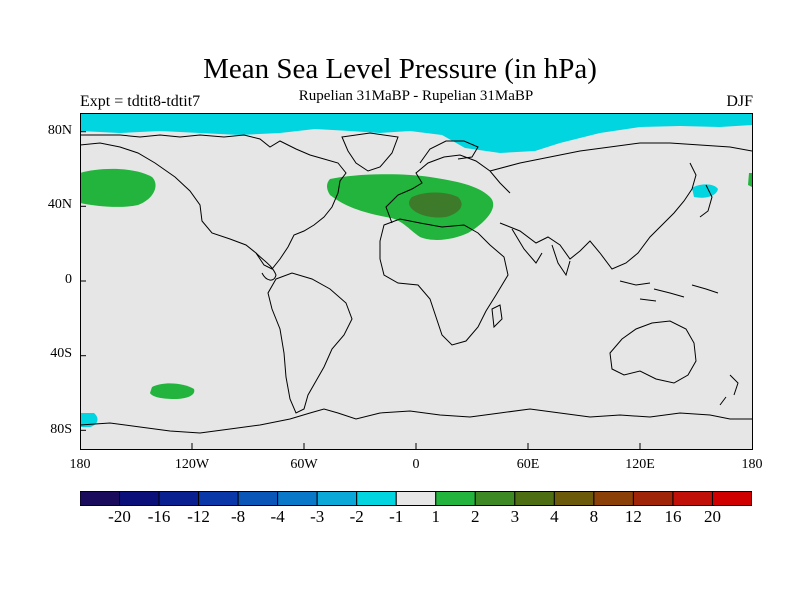 This screenshot has width=800, height=600. I want to click on colorbar-label: 20, so click(712, 516).